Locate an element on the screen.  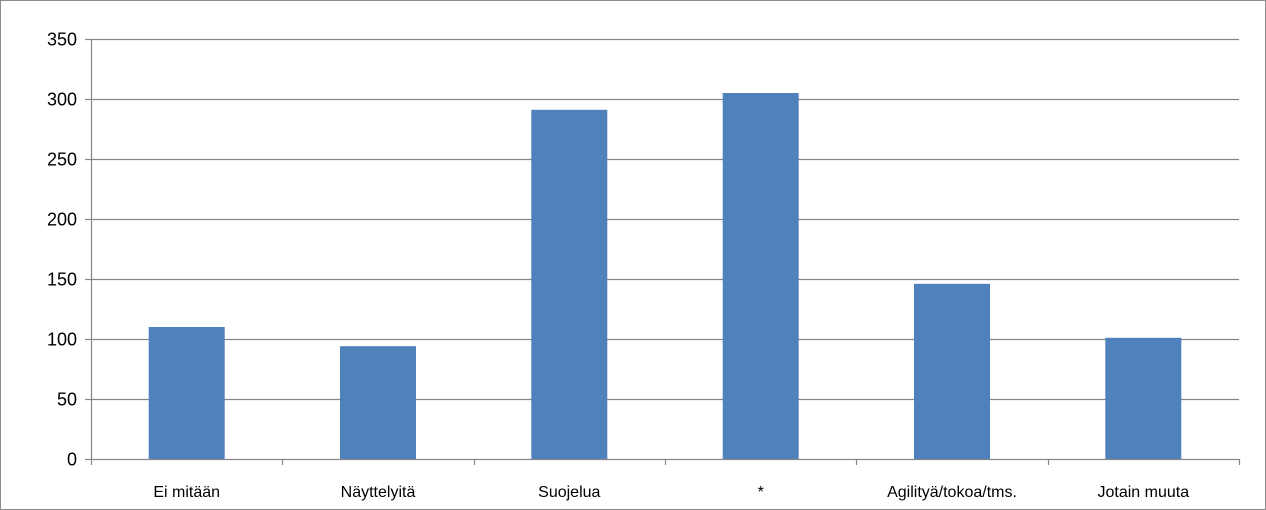
x-tick-label: * is located at coordinates (761, 492).